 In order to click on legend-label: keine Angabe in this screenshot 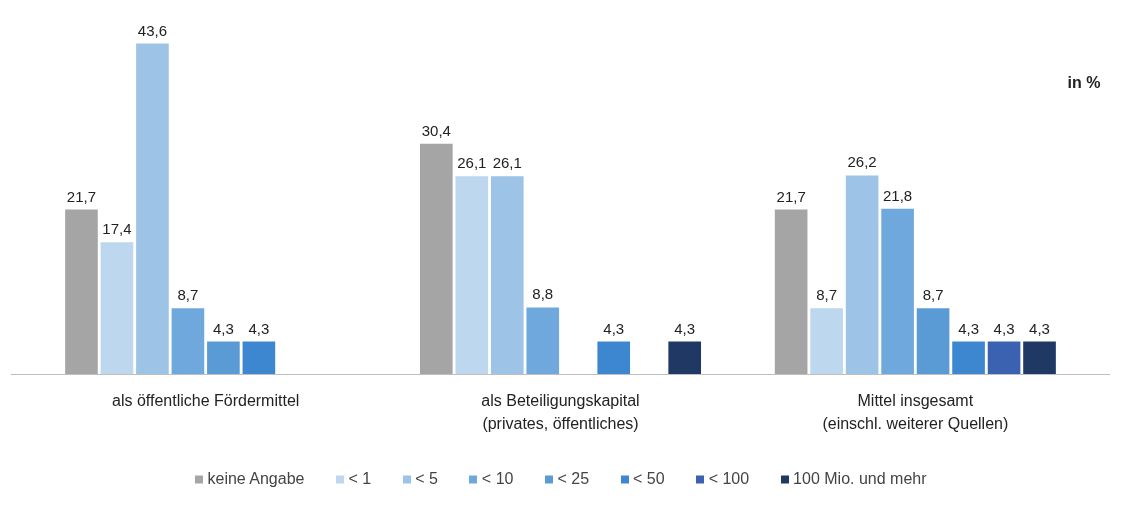, I will do `click(256, 479)`.